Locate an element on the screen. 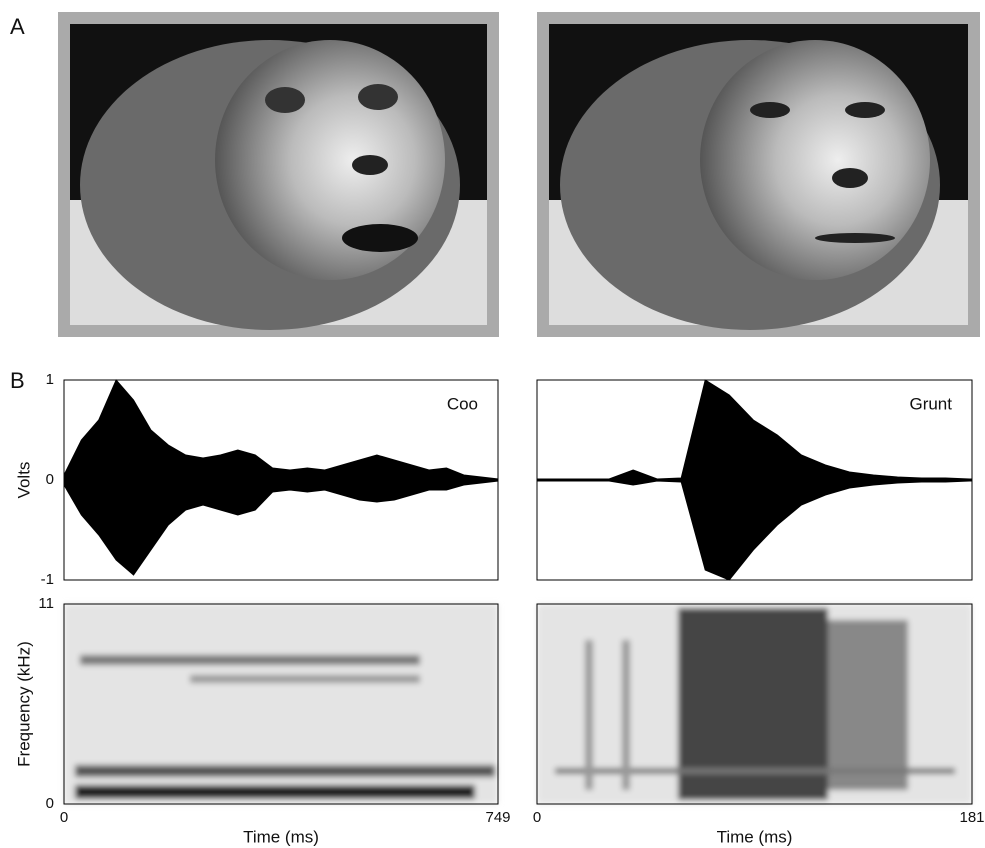 This screenshot has width=985, height=848. y-tick-label: 11 is located at coordinates (46, 603).